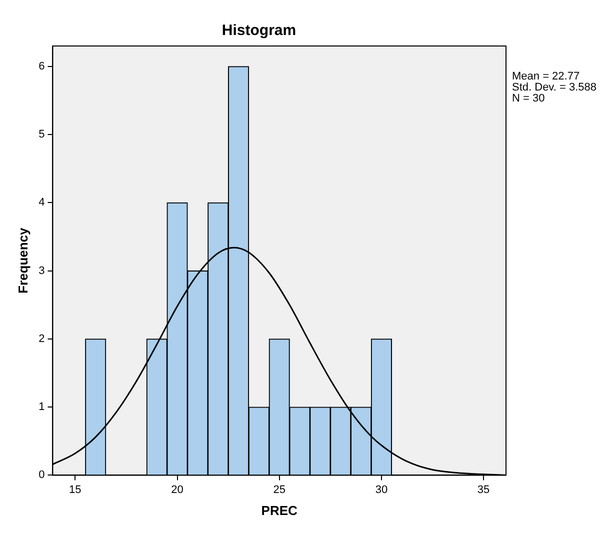 The height and width of the screenshot is (533, 607). What do you see at coordinates (41, 407) in the screenshot?
I see `y-tick-label: 1` at bounding box center [41, 407].